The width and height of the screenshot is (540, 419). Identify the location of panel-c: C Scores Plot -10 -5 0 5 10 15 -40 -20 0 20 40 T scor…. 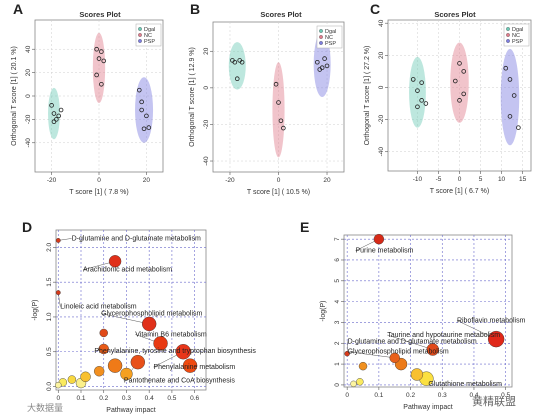
(448, 98).